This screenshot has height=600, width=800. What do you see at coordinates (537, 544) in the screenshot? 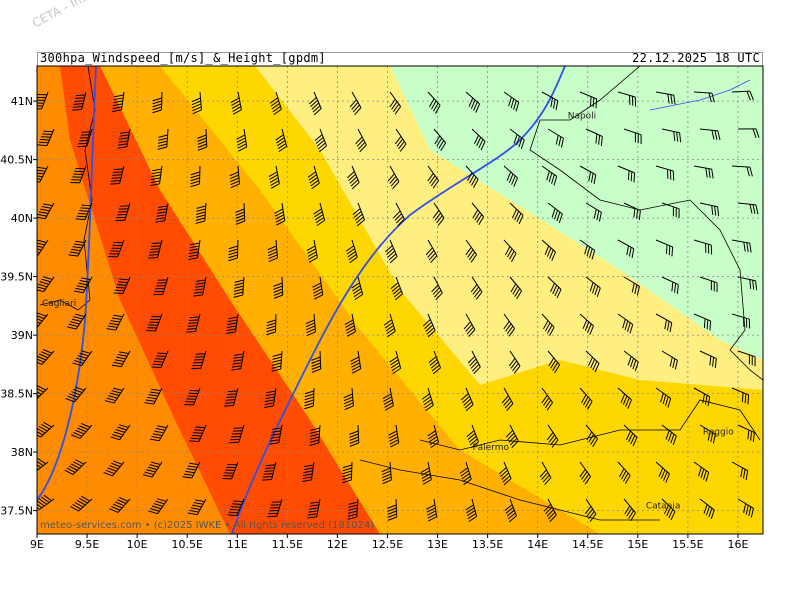
I see `lon-tick-label: 14E` at bounding box center [537, 544].